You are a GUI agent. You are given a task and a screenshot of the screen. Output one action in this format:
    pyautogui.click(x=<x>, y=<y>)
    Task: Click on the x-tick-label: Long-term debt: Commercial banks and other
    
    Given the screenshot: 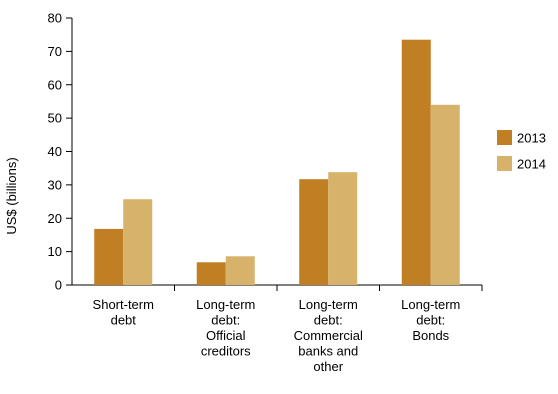 What is the action you would take?
    pyautogui.click(x=328, y=335)
    